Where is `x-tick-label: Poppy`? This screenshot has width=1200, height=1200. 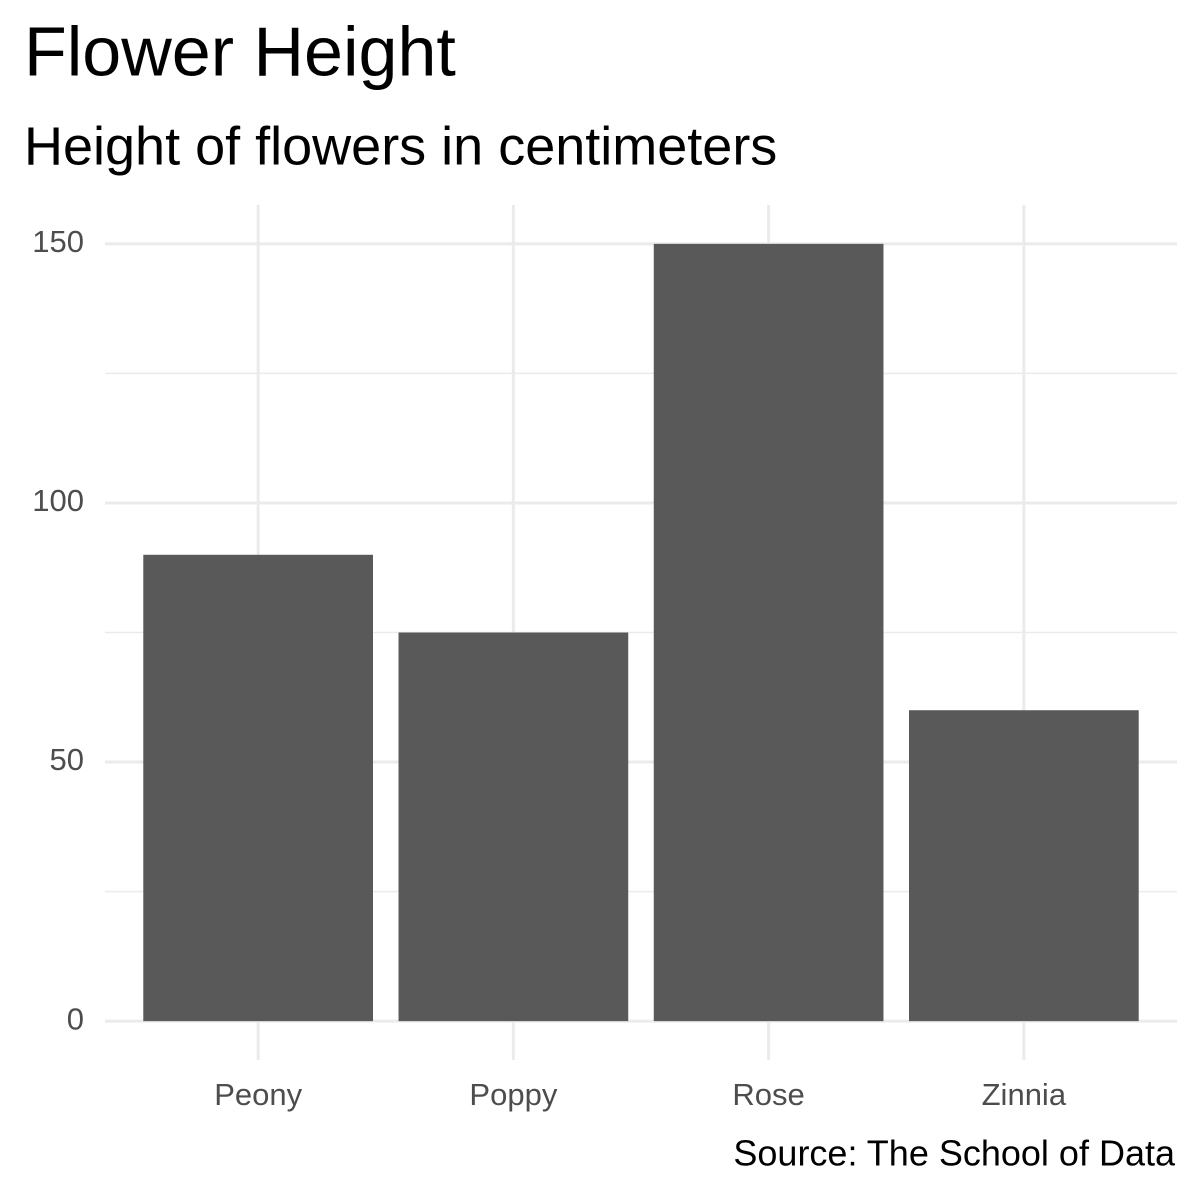 x-tick-label: Poppy is located at coordinates (513, 1094).